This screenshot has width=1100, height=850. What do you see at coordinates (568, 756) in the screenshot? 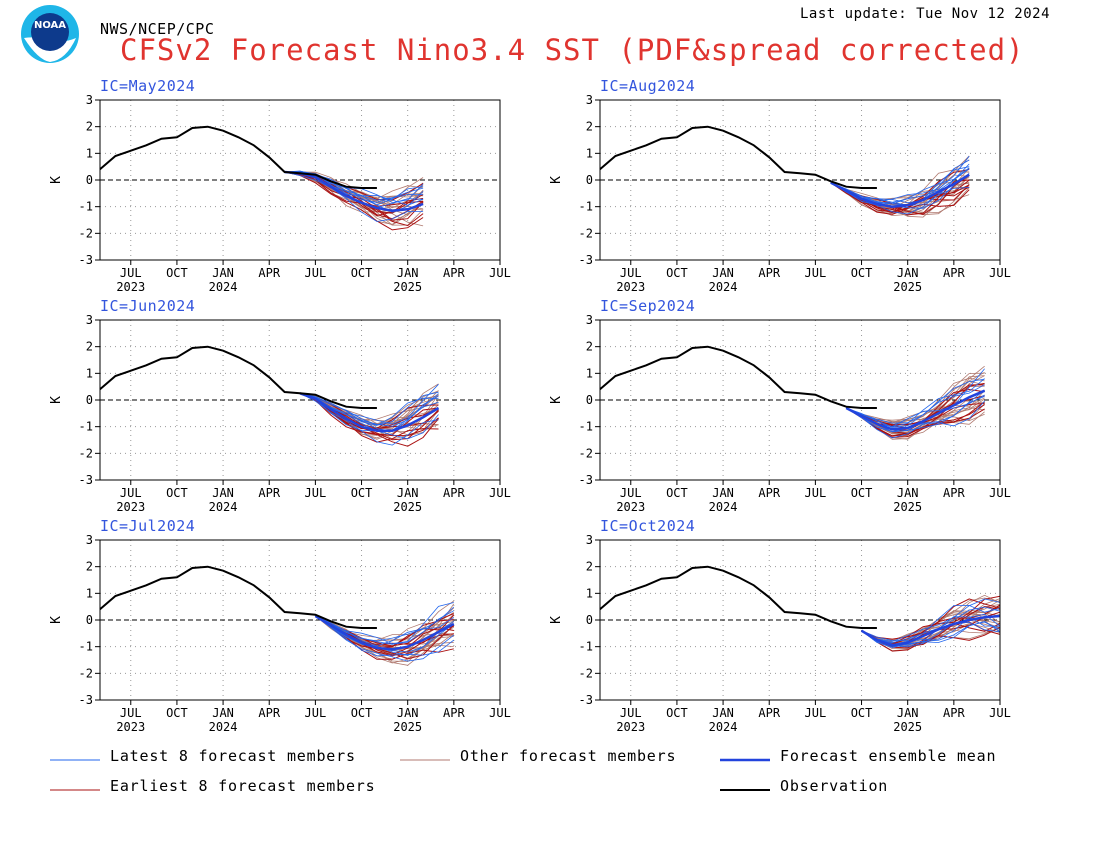
I see `legend-label-other: Other forecast members` at bounding box center [568, 756].